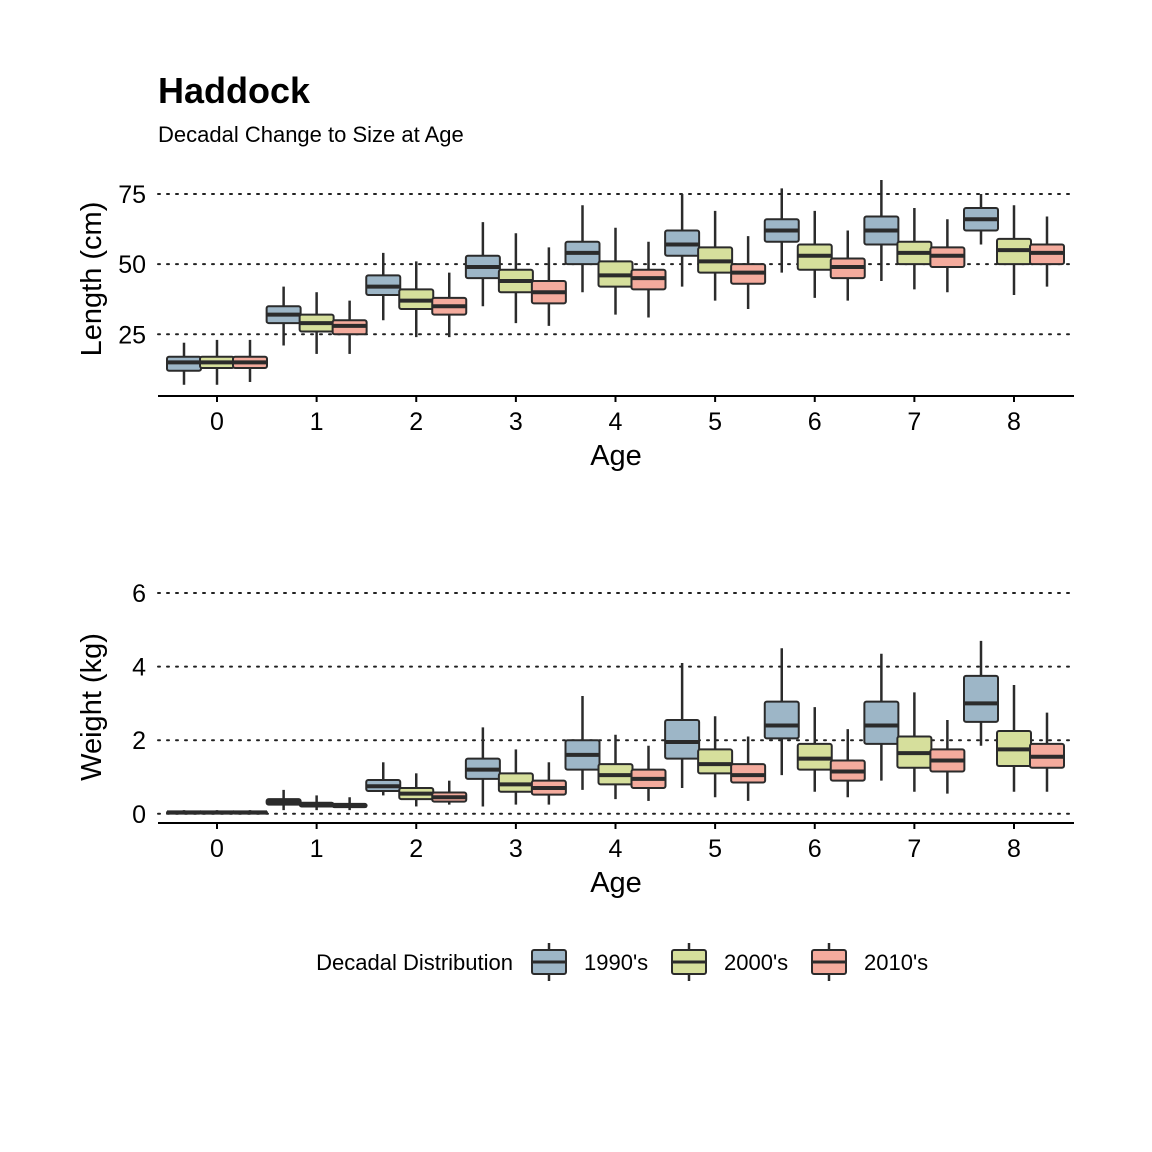  Describe the element at coordinates (132, 265) in the screenshot. I see `y-tick-label: 50` at that location.